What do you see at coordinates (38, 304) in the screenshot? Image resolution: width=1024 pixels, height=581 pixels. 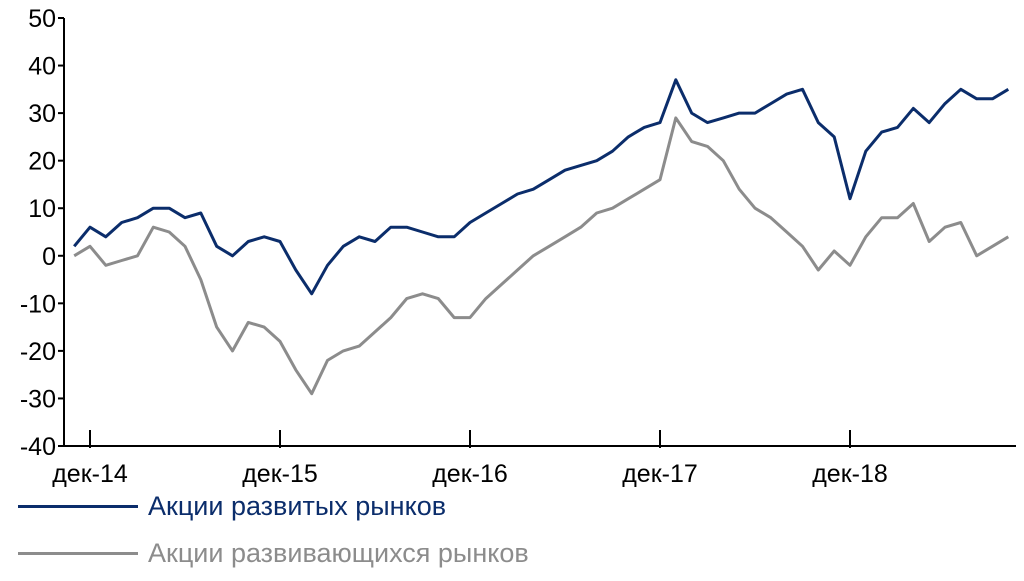 I see `y-tick-label: -10` at bounding box center [38, 304].